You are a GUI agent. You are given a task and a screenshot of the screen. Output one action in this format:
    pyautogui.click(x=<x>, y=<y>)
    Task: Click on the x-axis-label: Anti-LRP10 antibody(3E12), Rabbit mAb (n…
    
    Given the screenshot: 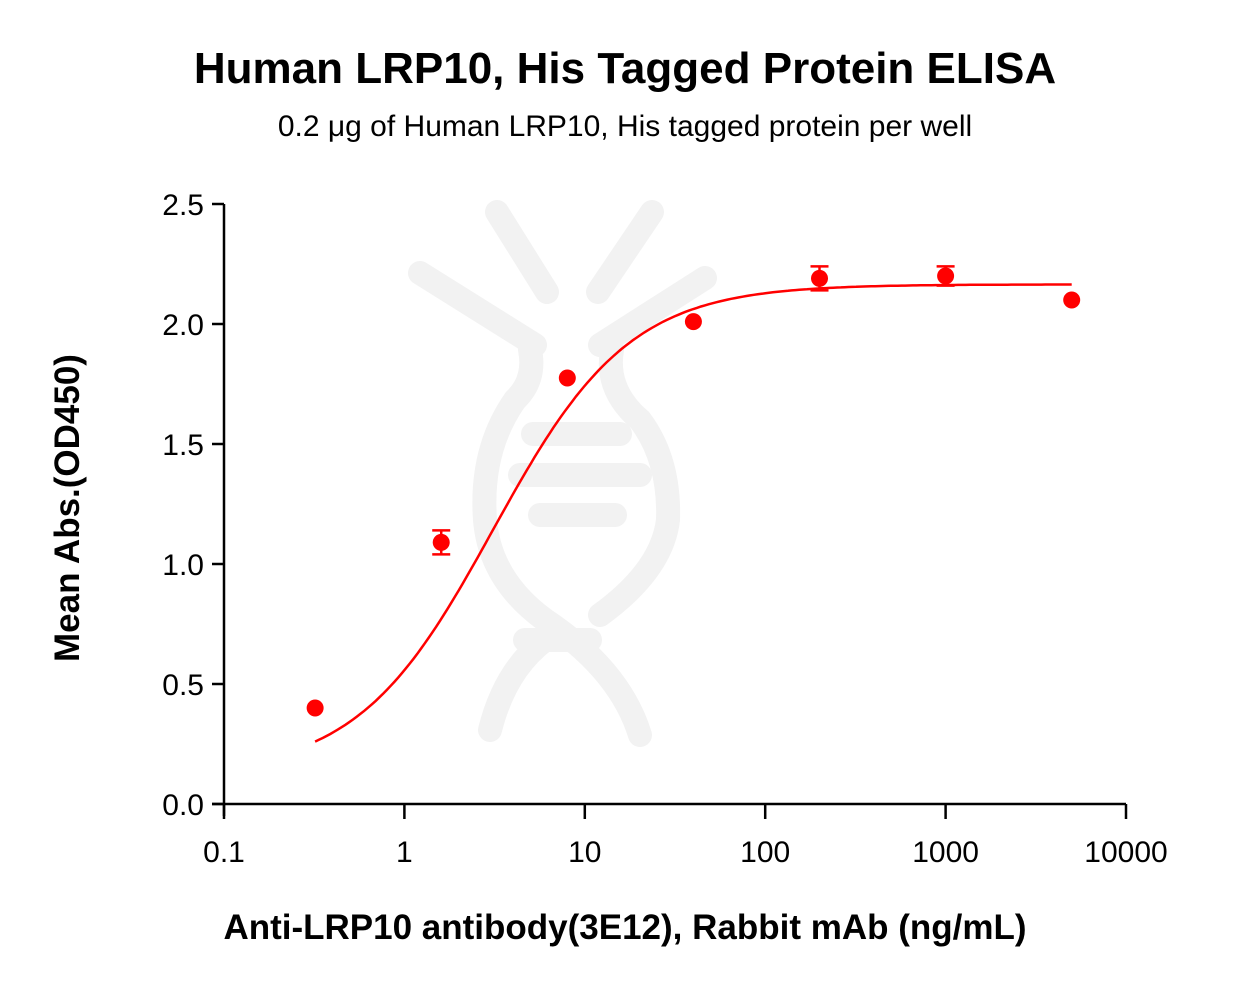 What is the action you would take?
    pyautogui.click(x=625, y=927)
    